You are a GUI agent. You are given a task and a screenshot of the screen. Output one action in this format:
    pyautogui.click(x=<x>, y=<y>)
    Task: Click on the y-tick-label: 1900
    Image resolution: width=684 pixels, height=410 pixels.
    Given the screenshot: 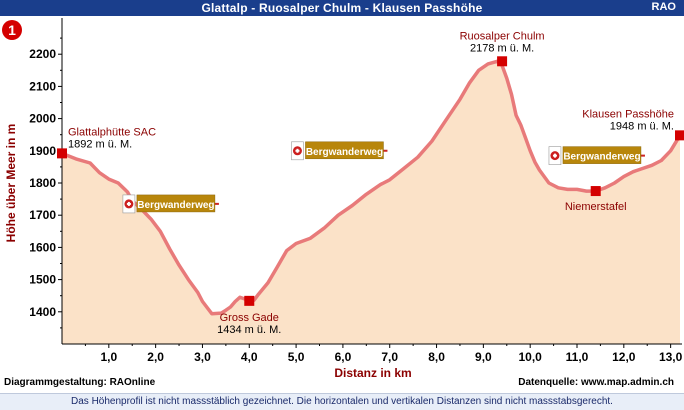 What is the action you would take?
    pyautogui.click(x=42, y=151)
    